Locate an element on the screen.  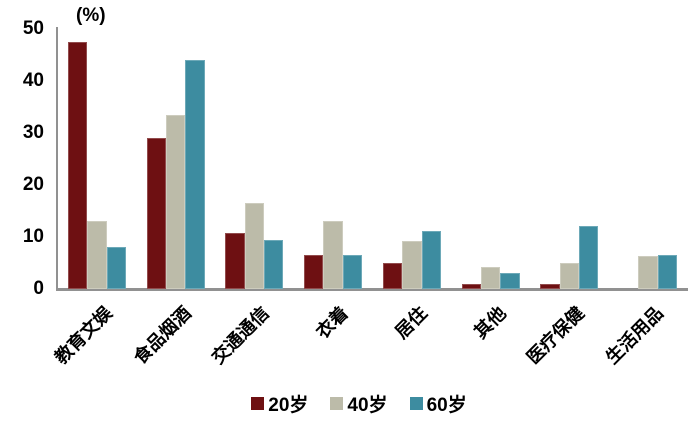
legend-item-40岁: 40岁 is located at coordinates (359, 403).